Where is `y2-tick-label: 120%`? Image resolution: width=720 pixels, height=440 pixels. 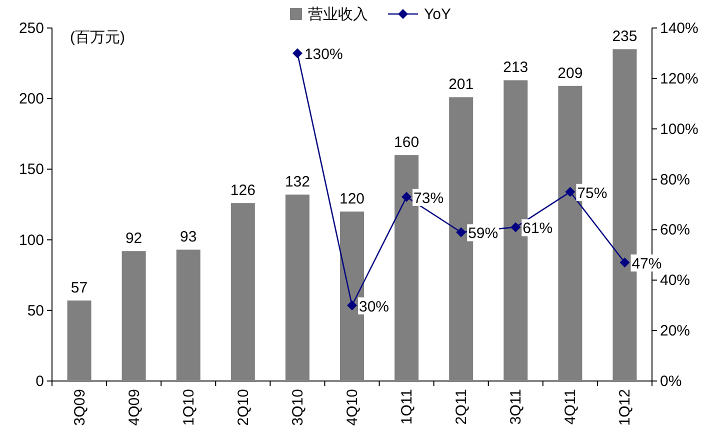 y2-tick-label: 120% is located at coordinates (679, 79).